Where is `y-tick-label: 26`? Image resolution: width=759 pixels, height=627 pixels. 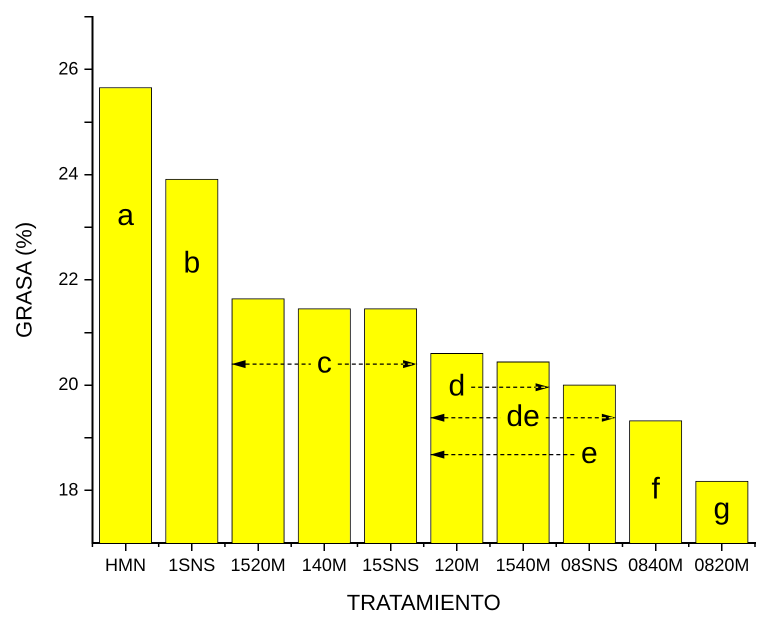
y-tick-label: 26 is located at coordinates (68, 68).